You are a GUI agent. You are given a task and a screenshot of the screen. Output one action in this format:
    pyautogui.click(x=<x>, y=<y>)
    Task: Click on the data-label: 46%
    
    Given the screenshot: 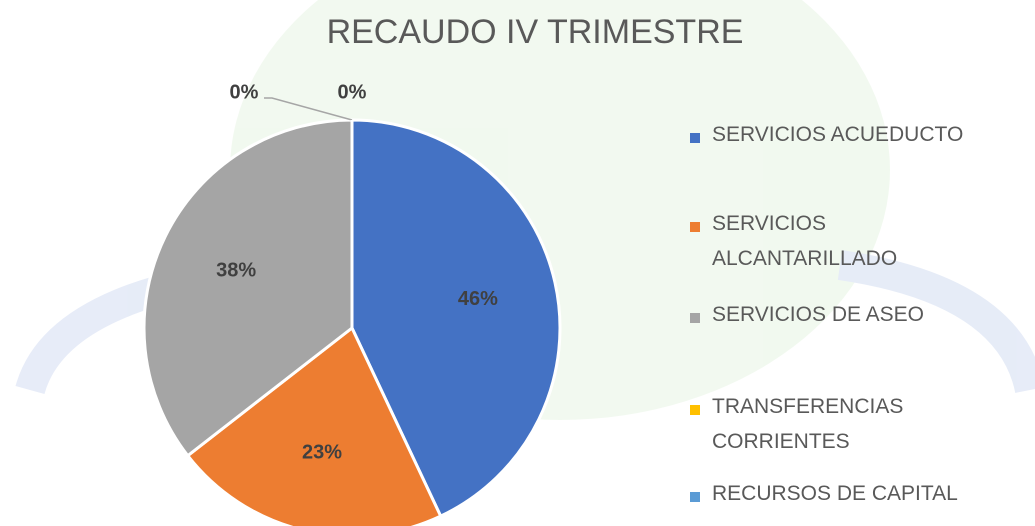 What is the action you would take?
    pyautogui.click(x=478, y=299)
    